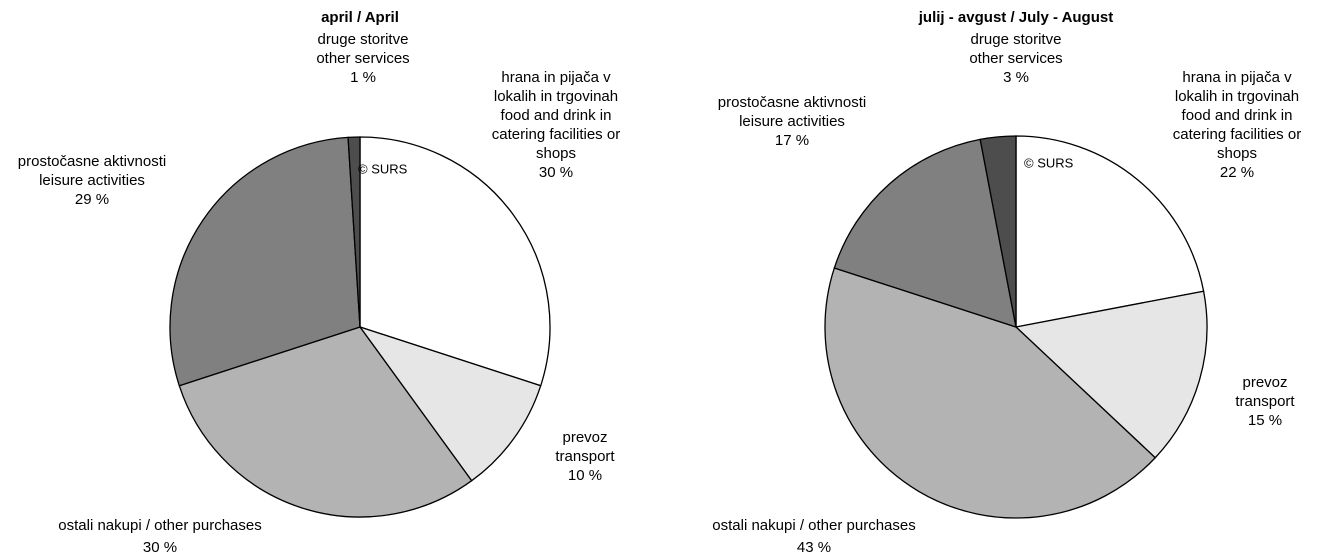 Image resolution: width=1331 pixels, height=558 pixels. I want to click on chart-title: julij - avgust / July - August, so click(1015, 17).